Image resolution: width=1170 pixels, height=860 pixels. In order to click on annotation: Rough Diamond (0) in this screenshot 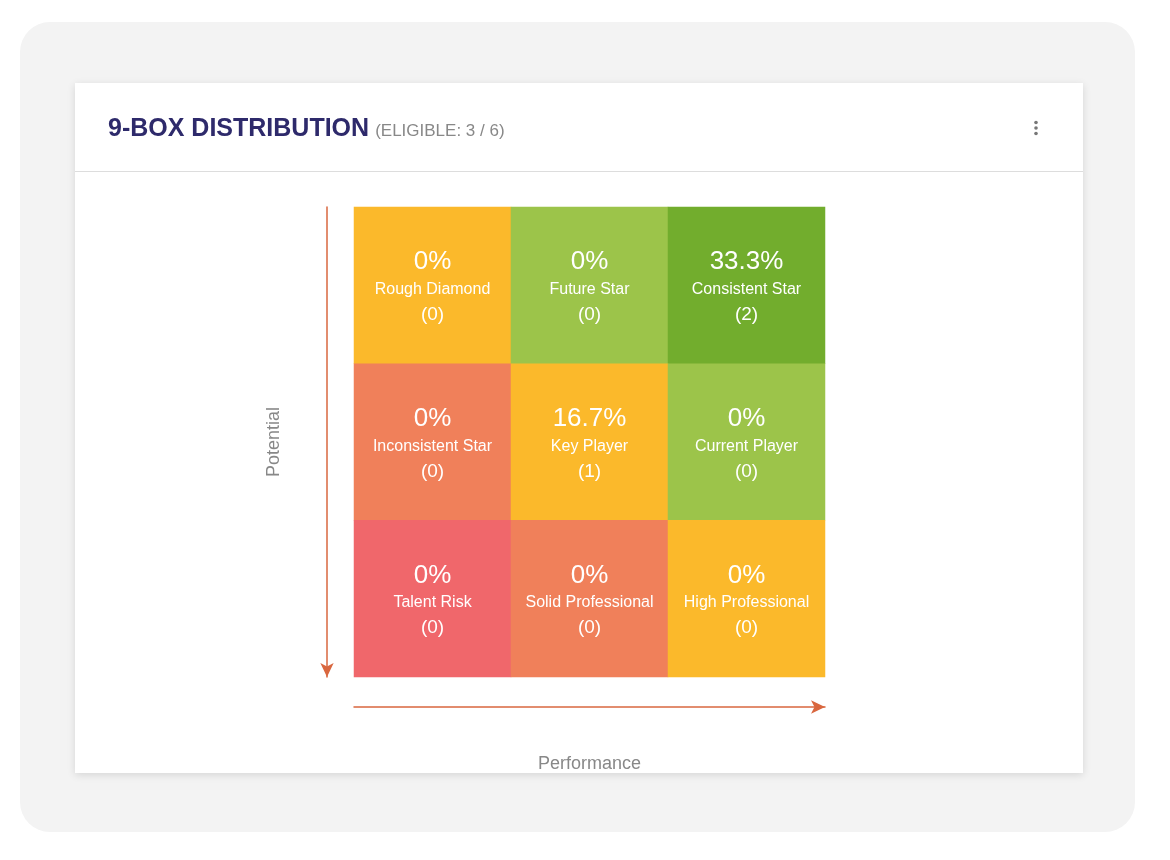, I will do `click(432, 301)`.